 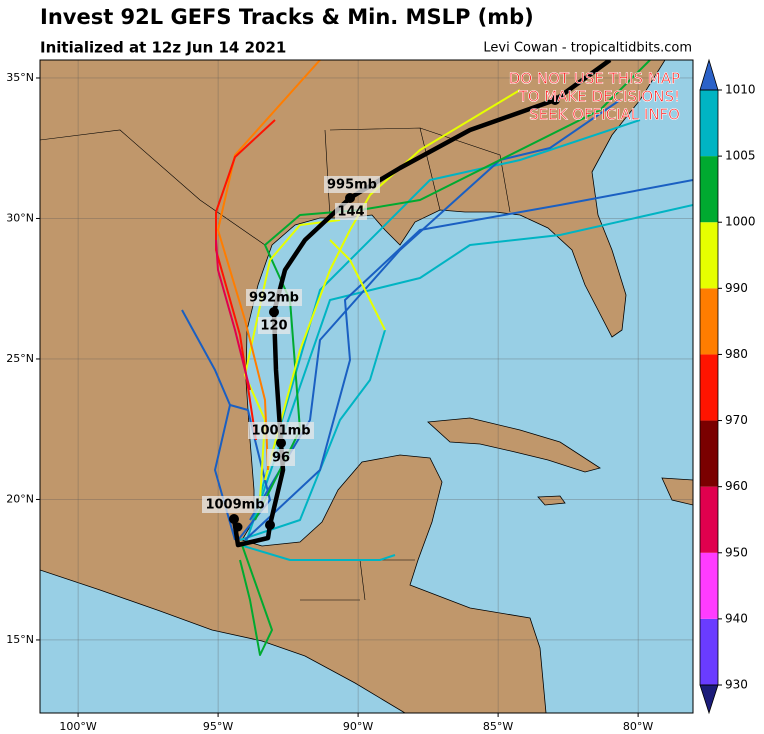 I want to click on colorbar-tick-label: 940, so click(x=736, y=618).